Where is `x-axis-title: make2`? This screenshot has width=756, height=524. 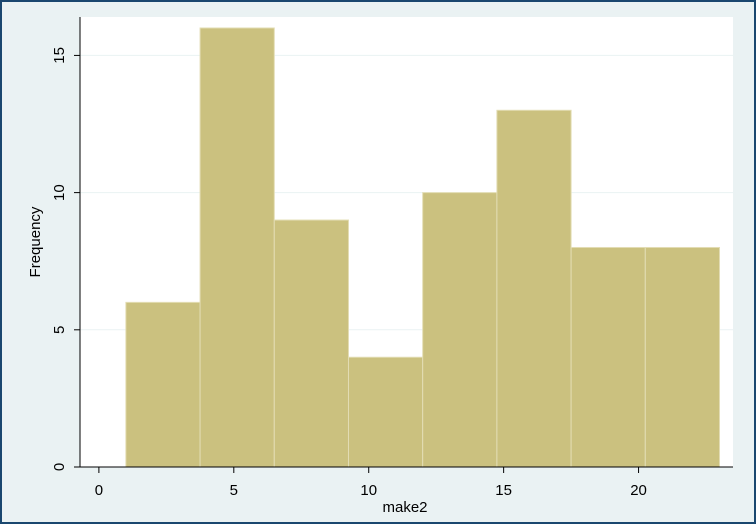
x-axis-title: make2 is located at coordinates (404, 507).